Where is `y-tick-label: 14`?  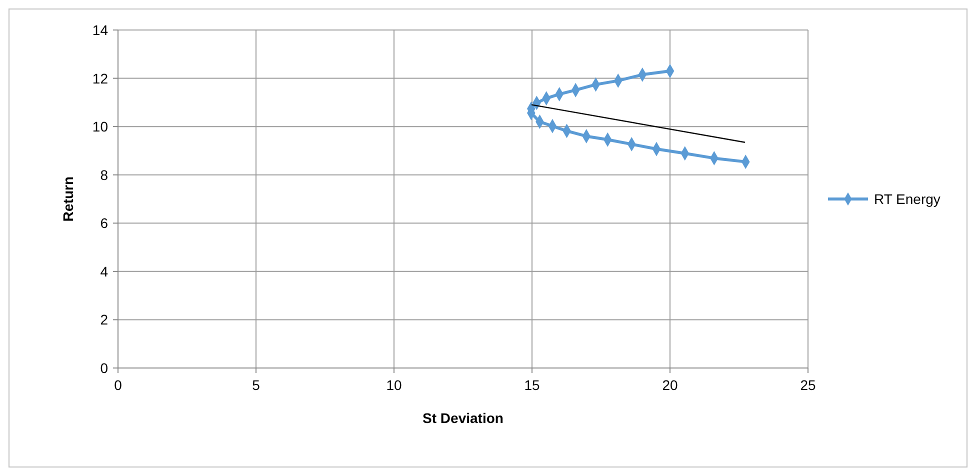 y-tick-label: 14 is located at coordinates (100, 30).